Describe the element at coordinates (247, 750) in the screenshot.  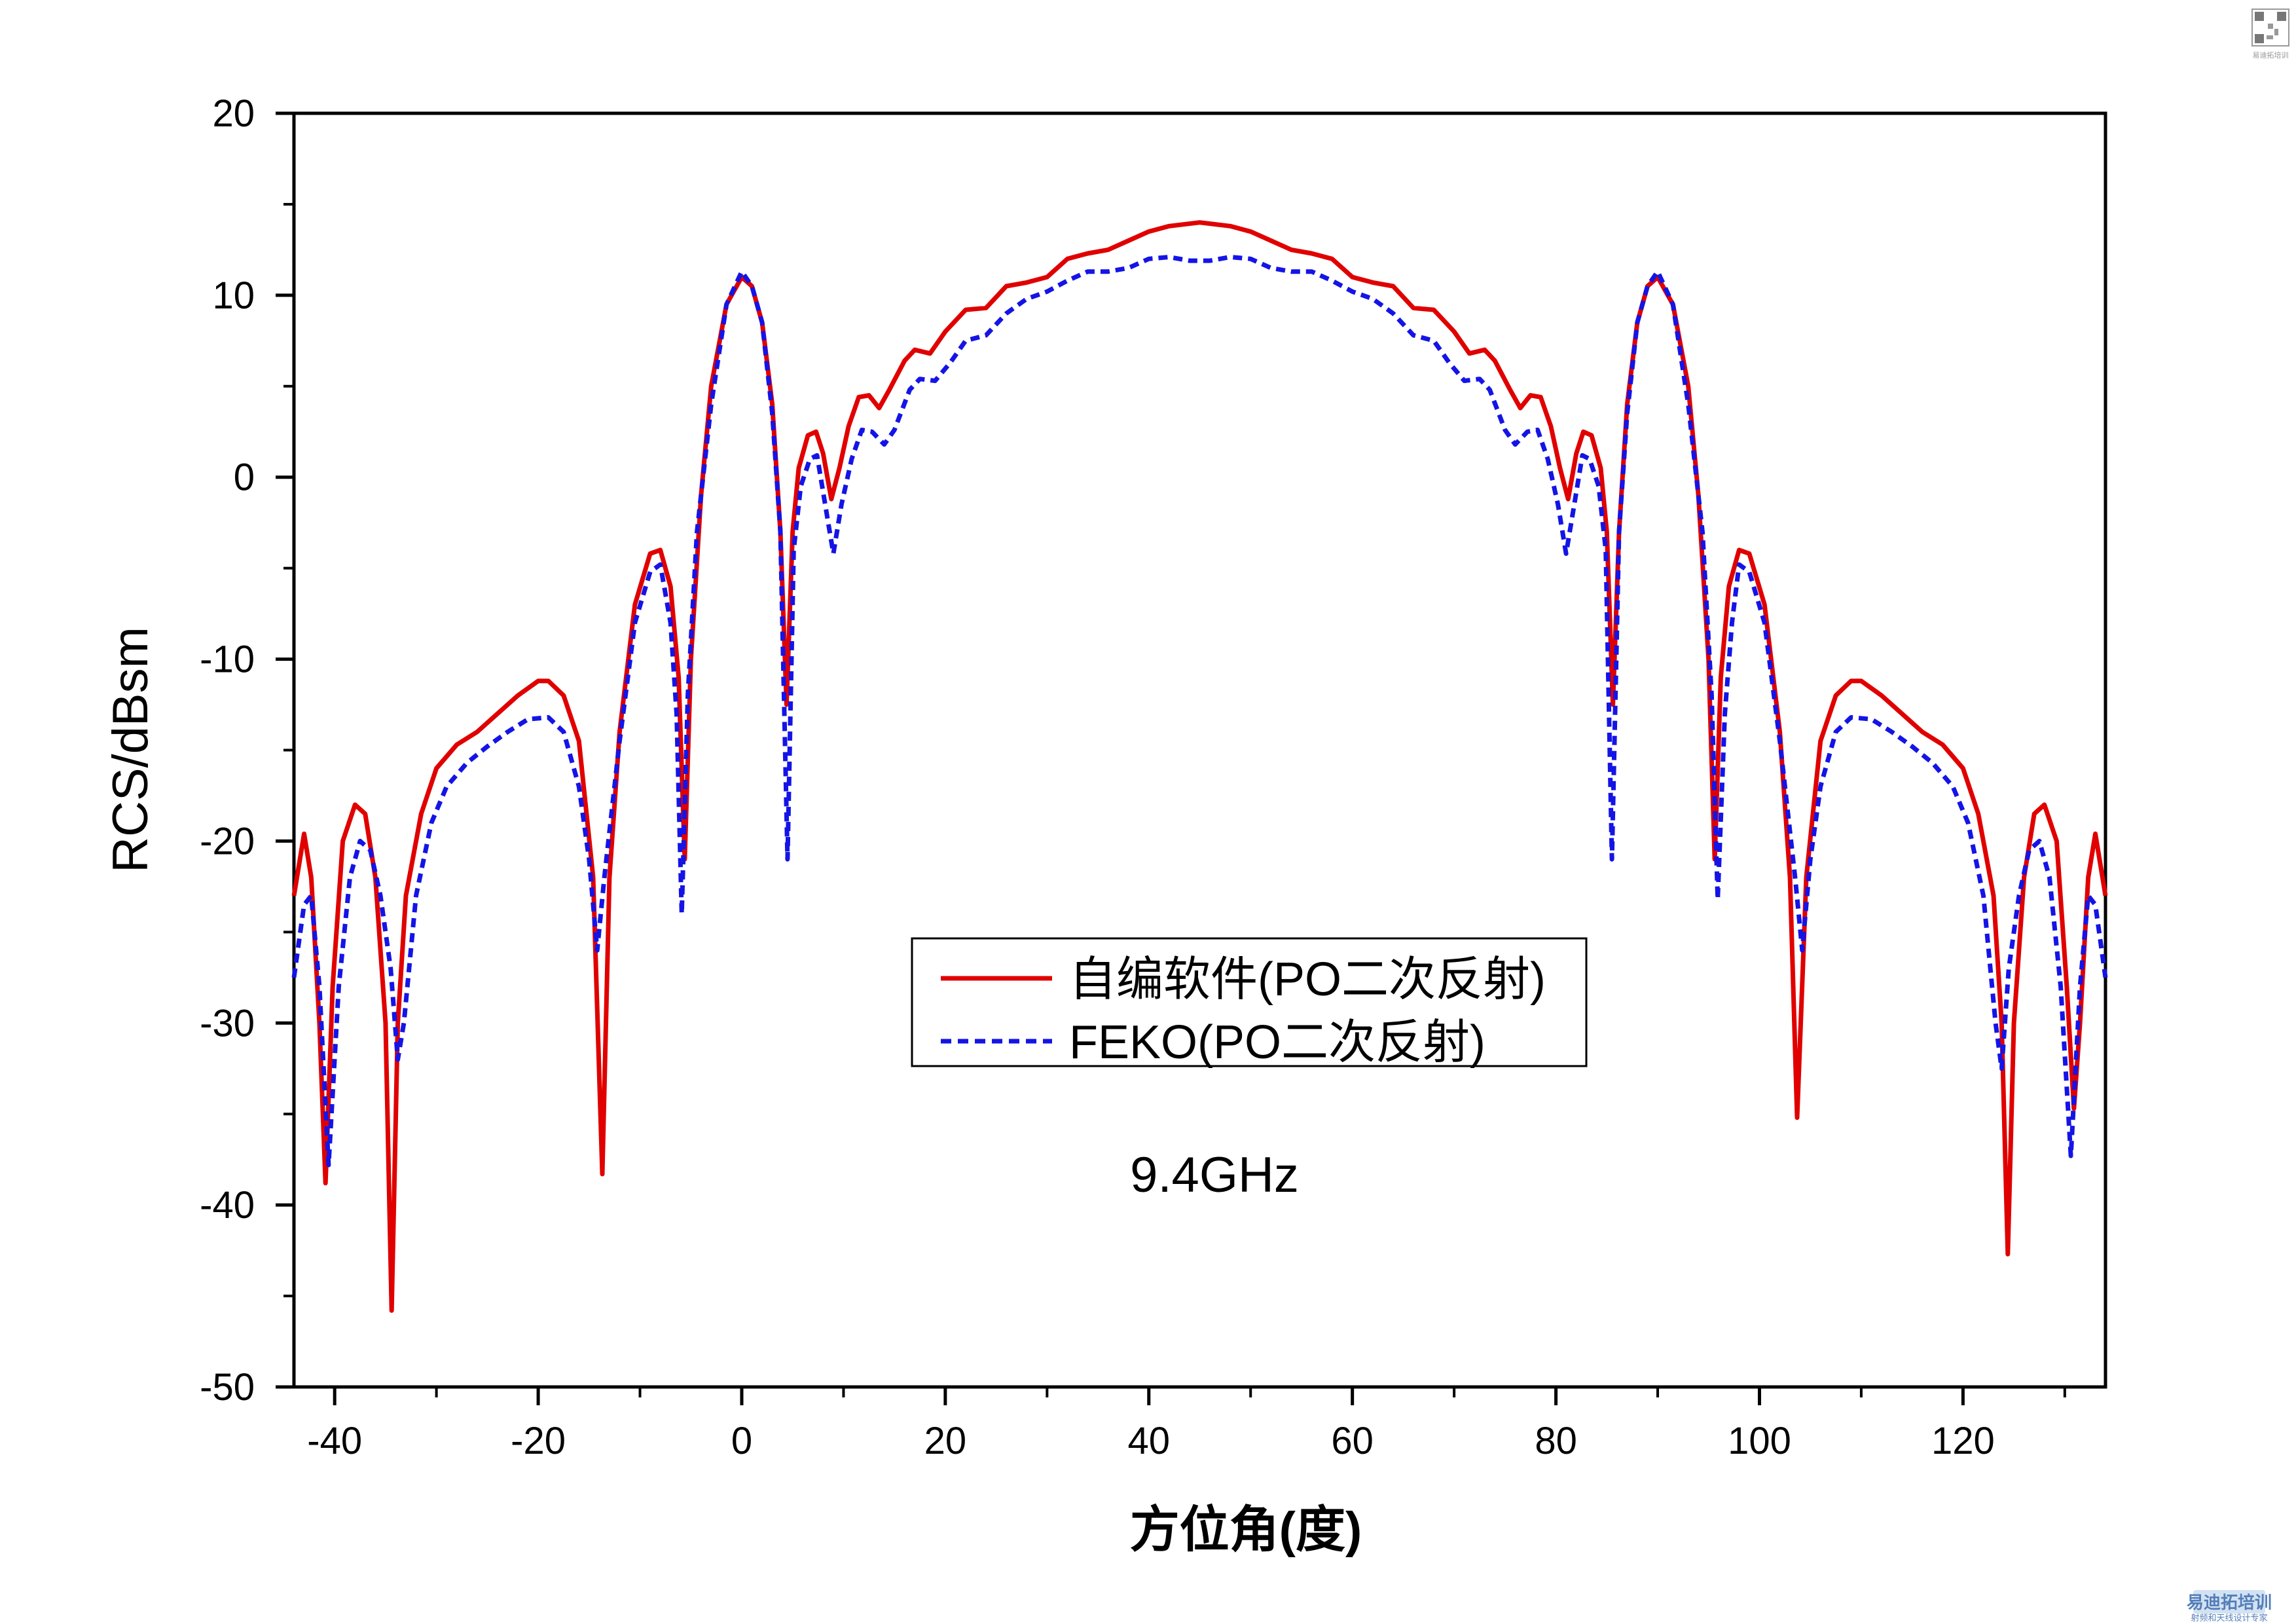
I see `y-axis-ticks: -50 -40 -30 -20 -10 0 10 20` at that location.